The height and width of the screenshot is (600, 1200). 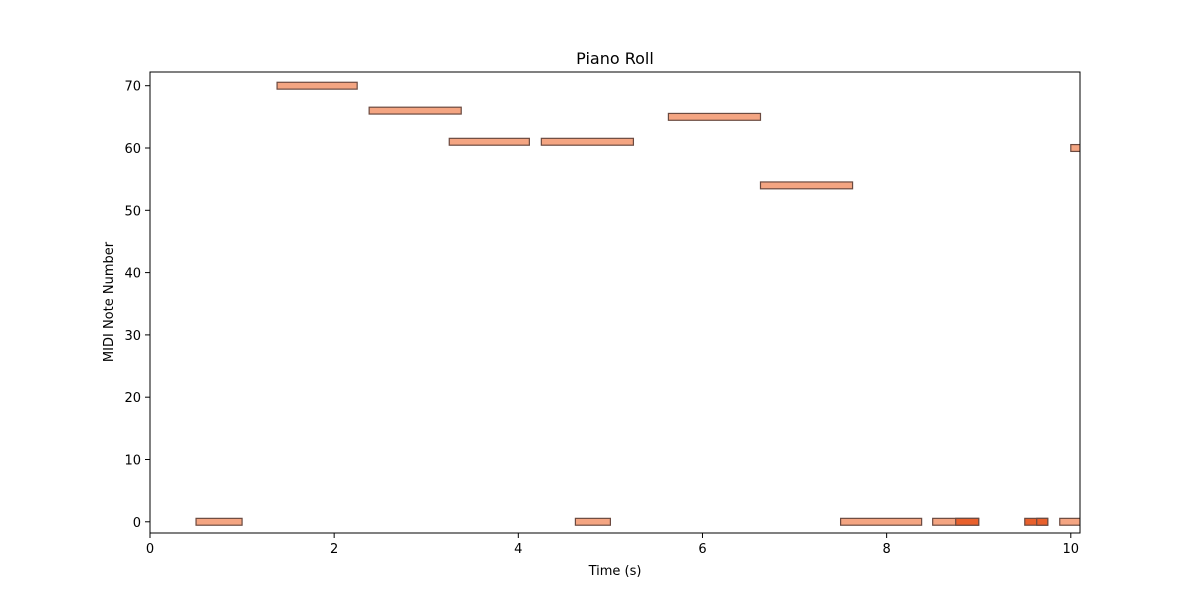 What do you see at coordinates (132, 336) in the screenshot?
I see `y-tick-label: 30` at bounding box center [132, 336].